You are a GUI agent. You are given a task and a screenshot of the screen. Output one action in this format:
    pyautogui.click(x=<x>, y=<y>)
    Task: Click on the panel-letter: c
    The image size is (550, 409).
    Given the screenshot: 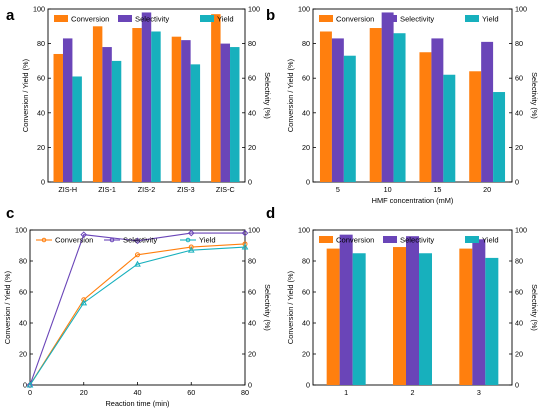 What is the action you would take?
    pyautogui.click(x=10, y=213)
    